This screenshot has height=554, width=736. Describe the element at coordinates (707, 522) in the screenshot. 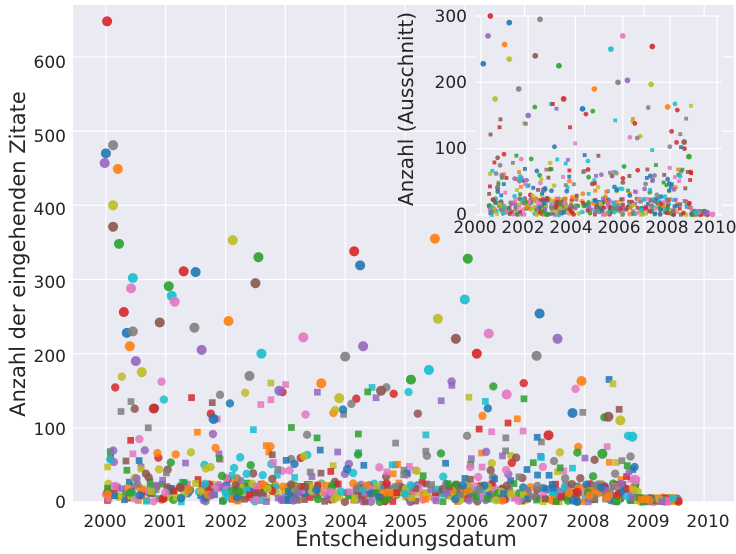

I see `main-x-tick: 2010` at that location.